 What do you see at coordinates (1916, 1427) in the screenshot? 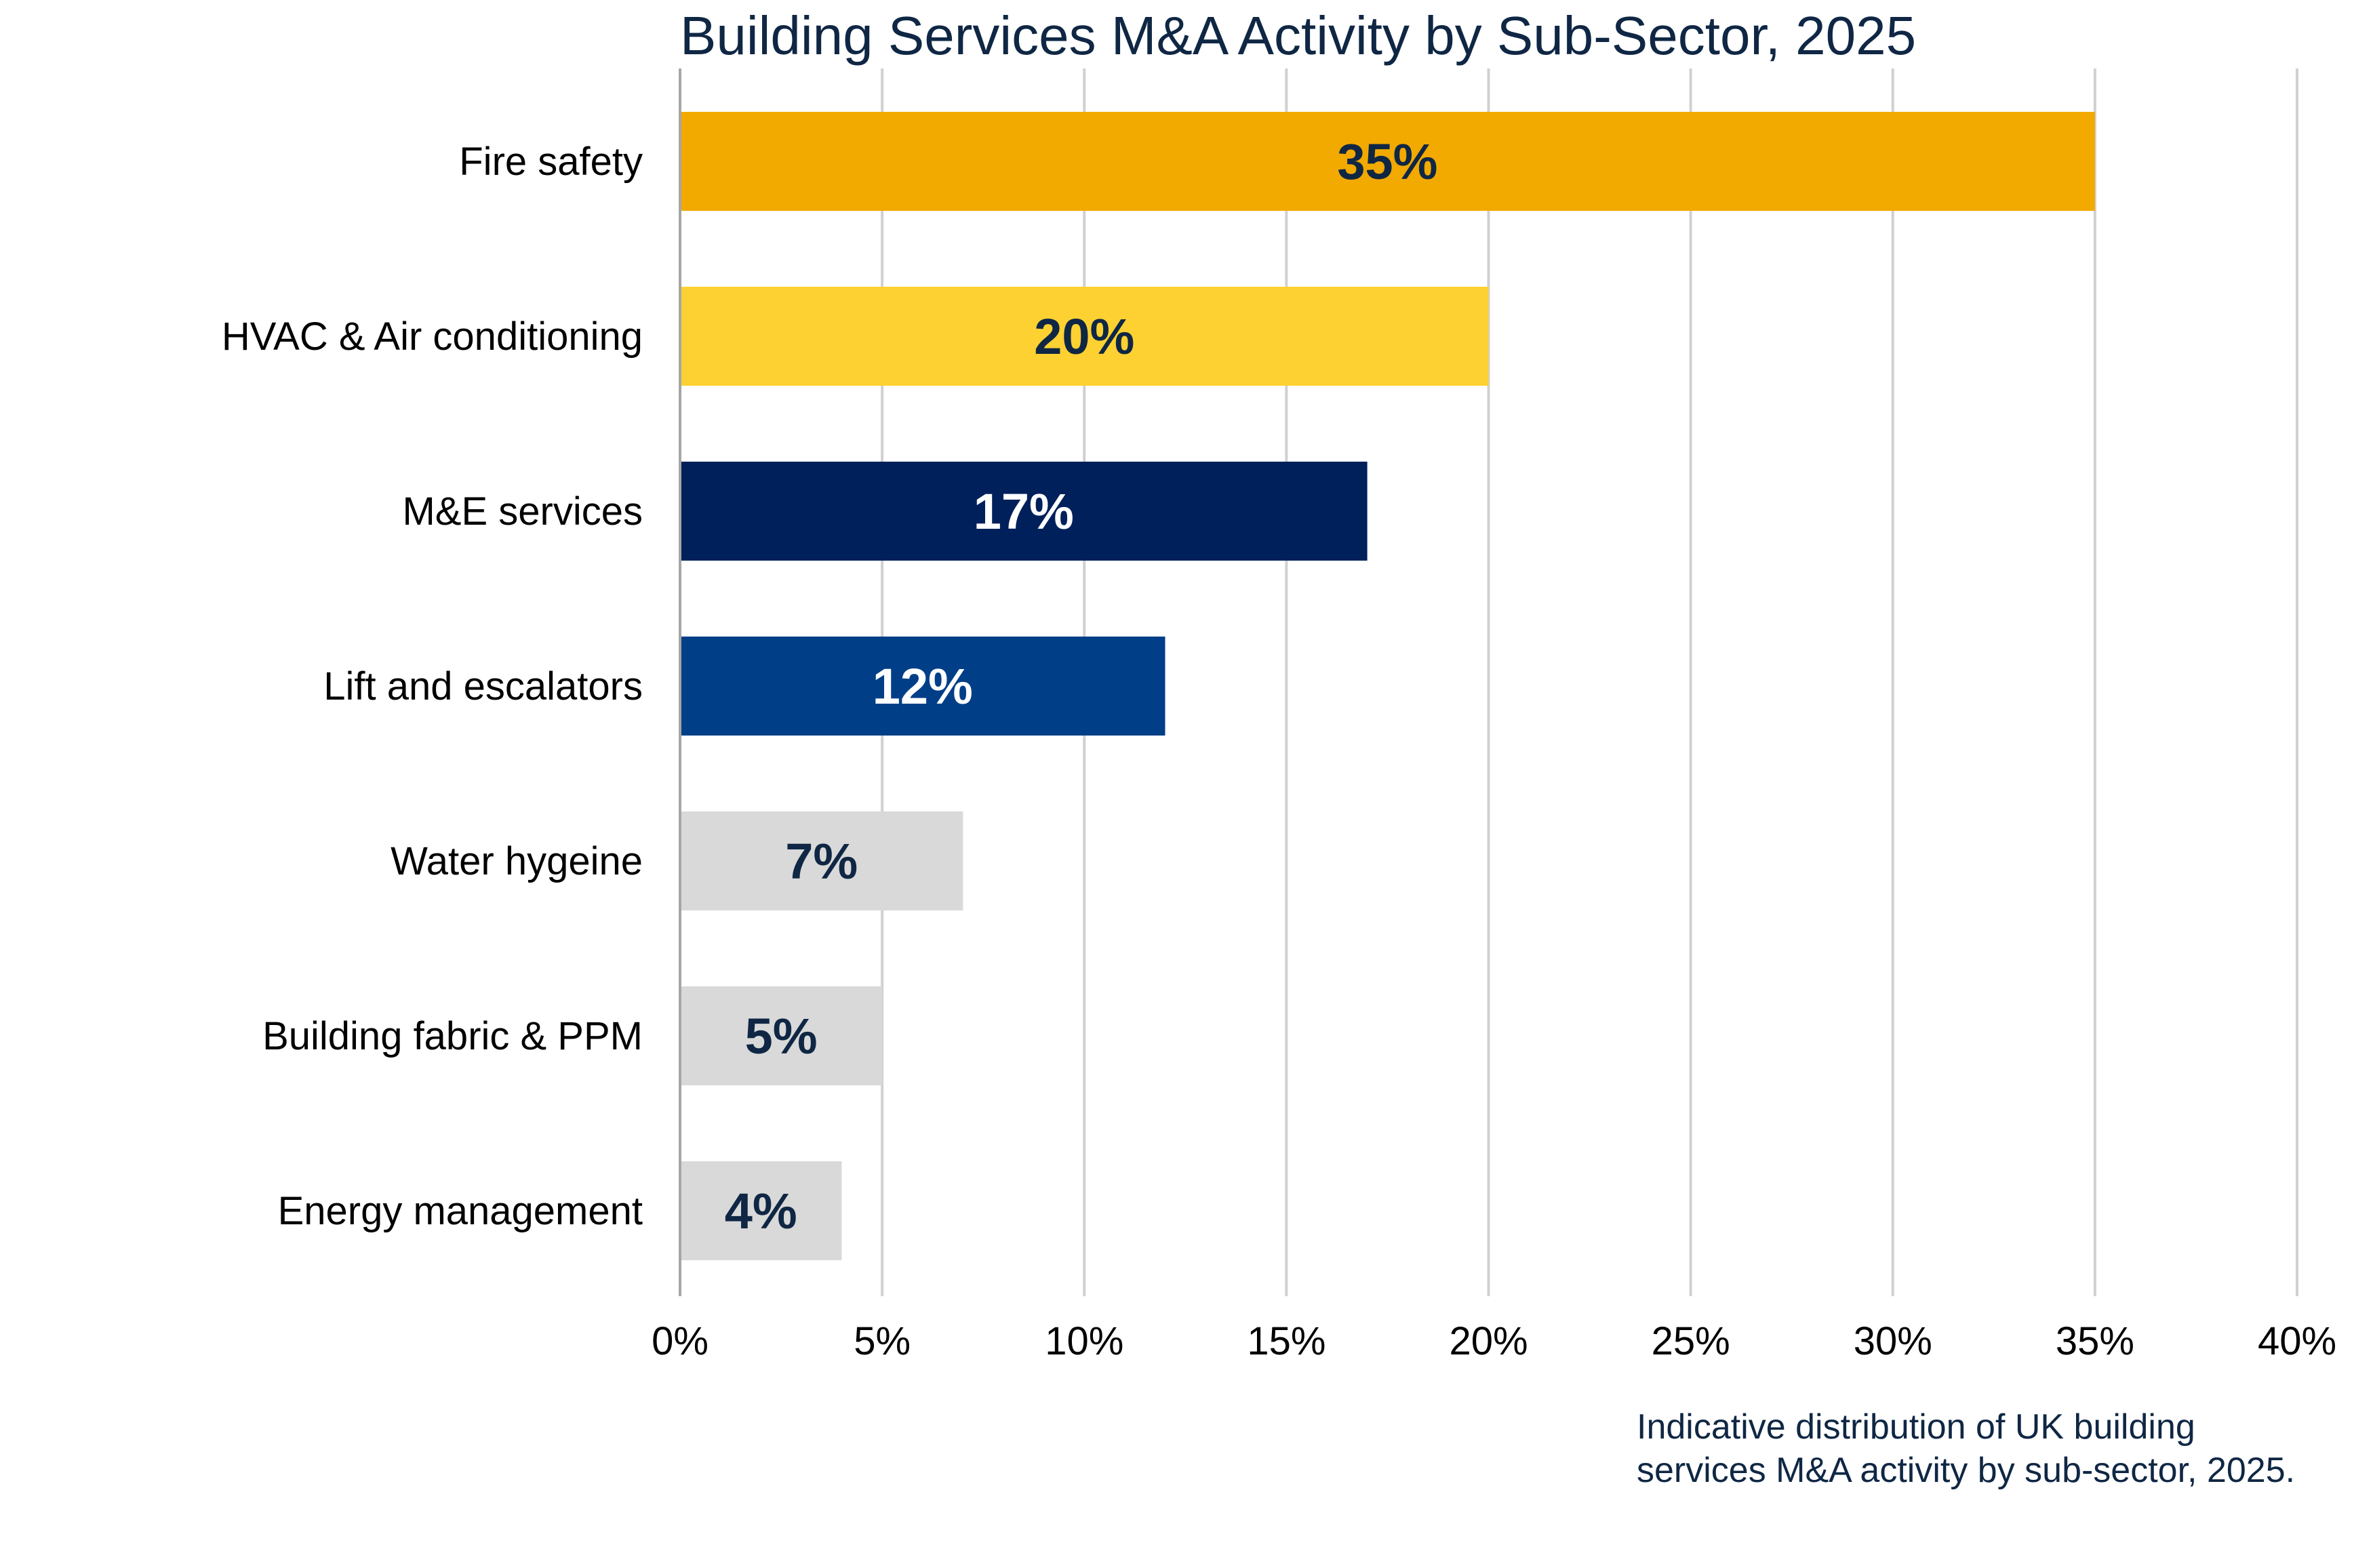
I see `caption-line-1: Indicative distribution of UK building` at bounding box center [1916, 1427].